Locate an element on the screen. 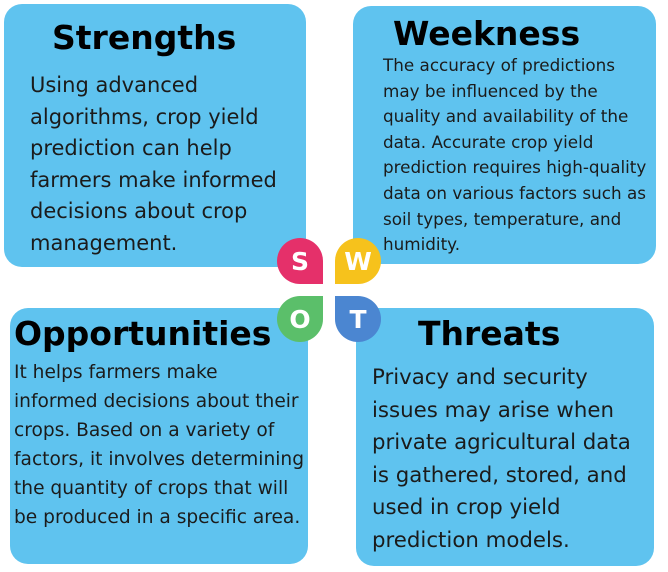  opportunities-title: Opportunities is located at coordinates (143, 333).